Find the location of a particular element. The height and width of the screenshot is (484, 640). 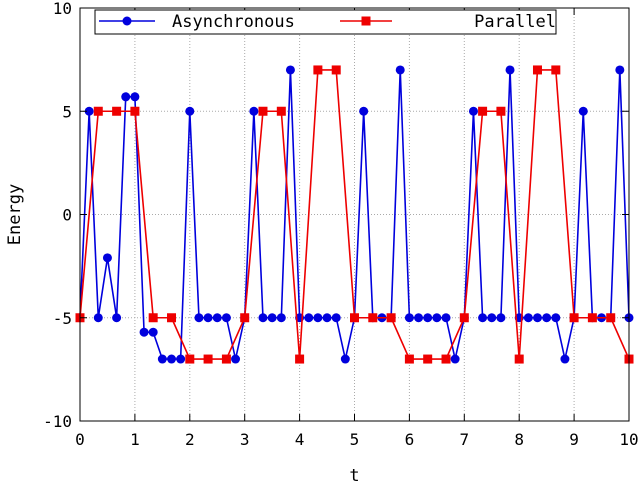

x-tick-label: 0 is located at coordinates (80, 439).